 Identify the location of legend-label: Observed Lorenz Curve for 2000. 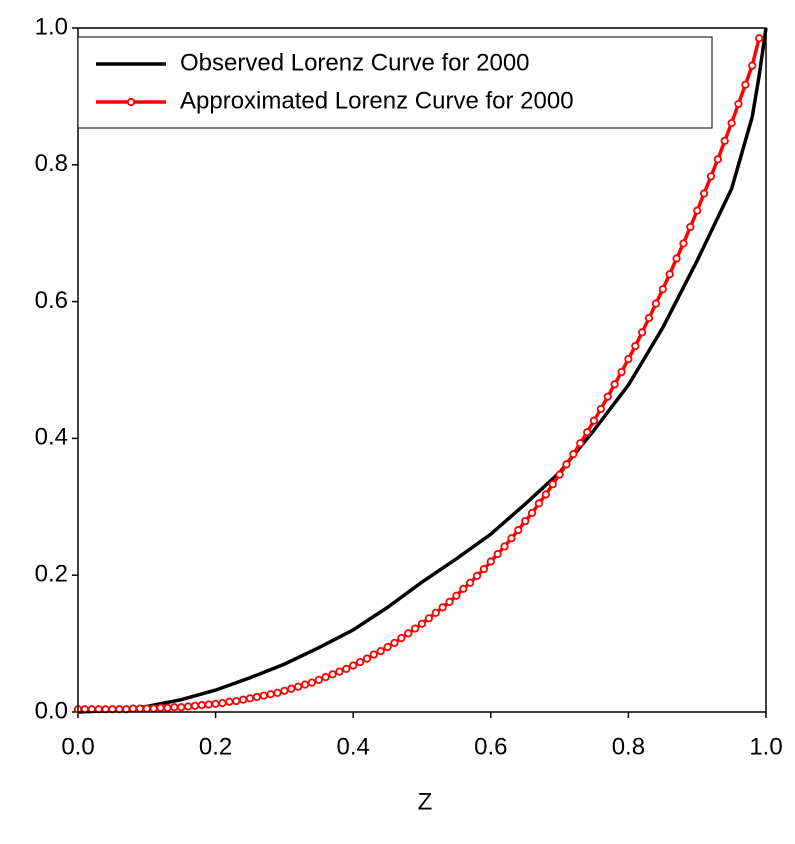
(355, 62).